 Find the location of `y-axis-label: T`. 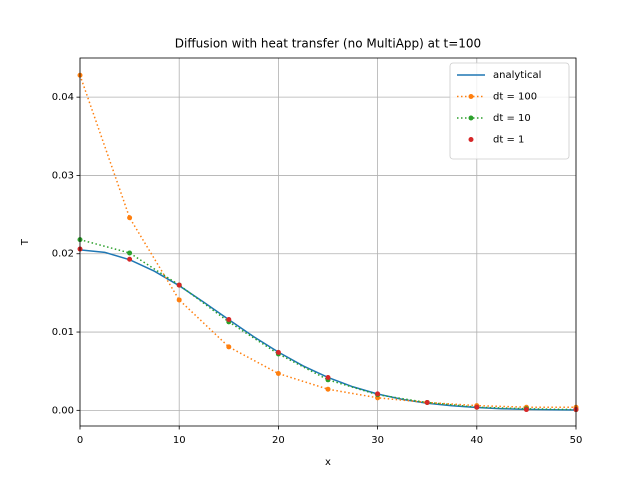

y-axis-label: T is located at coordinates (25, 242).